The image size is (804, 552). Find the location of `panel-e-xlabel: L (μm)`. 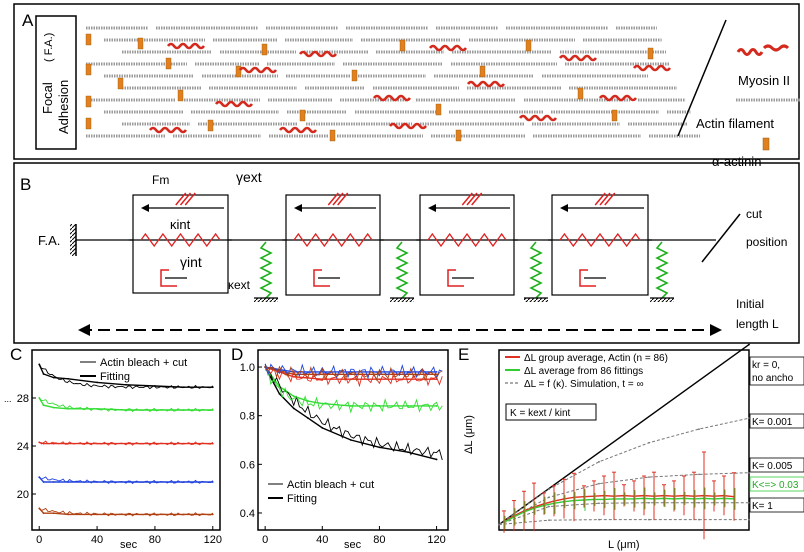

panel-e-xlabel: L (μm) is located at coordinates (624, 545).